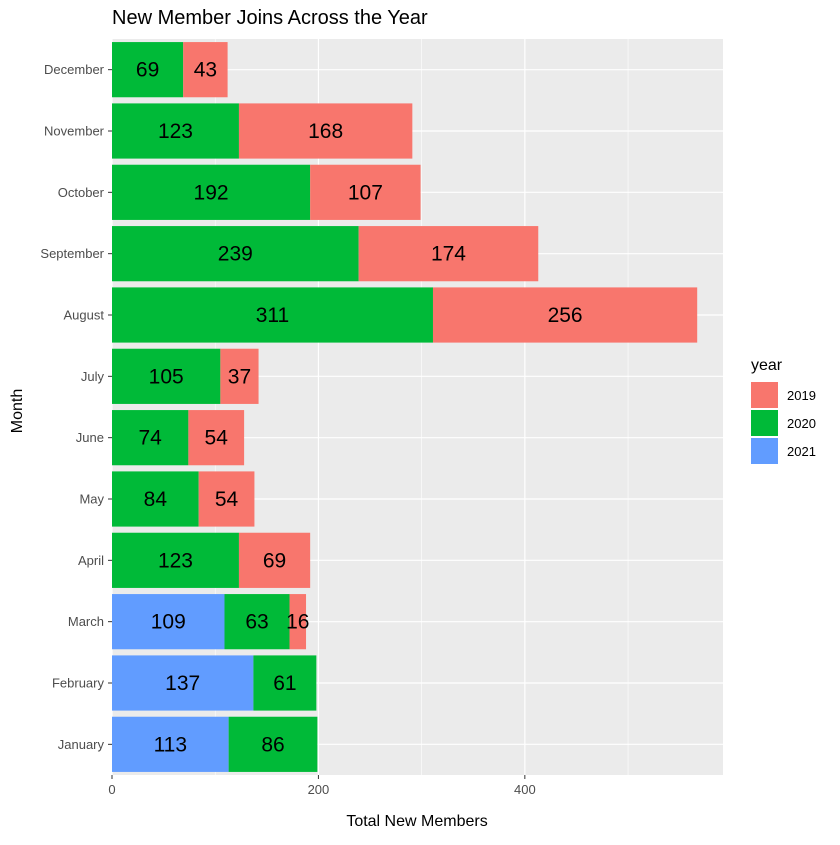 This screenshot has width=840, height=845. I want to click on bar-value-label: 109, so click(168, 622).